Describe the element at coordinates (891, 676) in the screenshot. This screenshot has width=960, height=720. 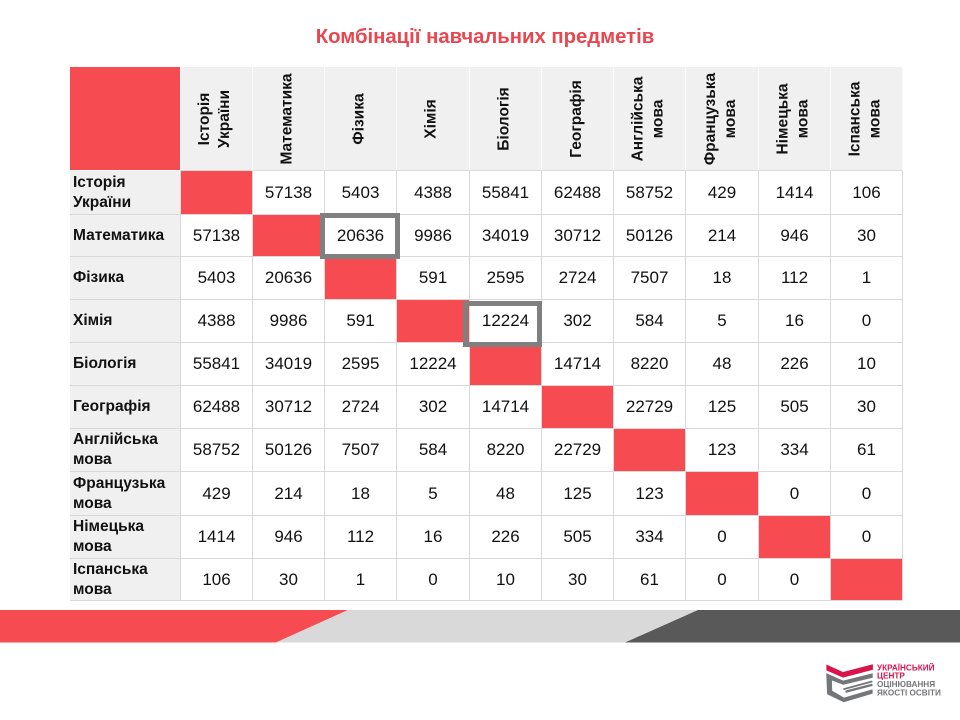
I see `svg-text: ЦЕНТР` at that location.